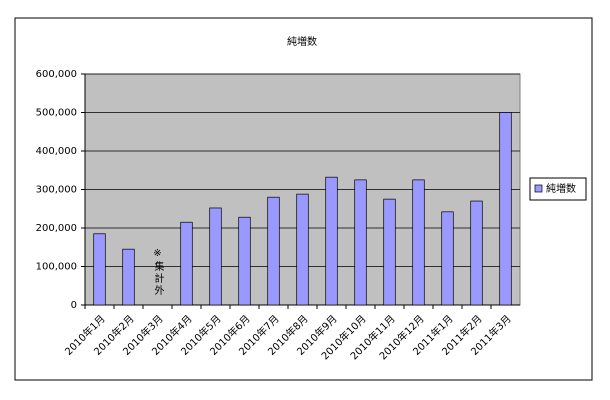 The image size is (610, 400). What do you see at coordinates (56, 151) in the screenshot?
I see `y-tick-label: 400,000` at bounding box center [56, 151].